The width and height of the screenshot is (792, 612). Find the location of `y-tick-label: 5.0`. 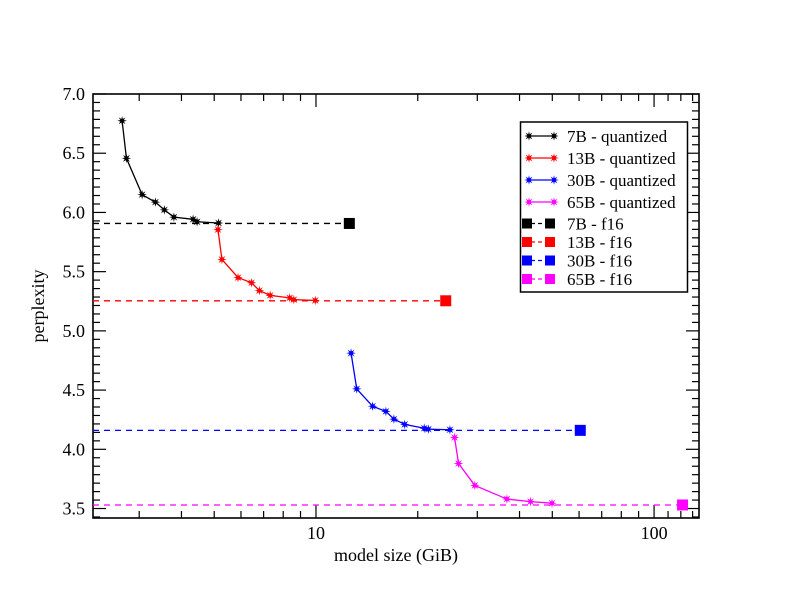

y-tick-label: 5.0 is located at coordinates (74, 331).